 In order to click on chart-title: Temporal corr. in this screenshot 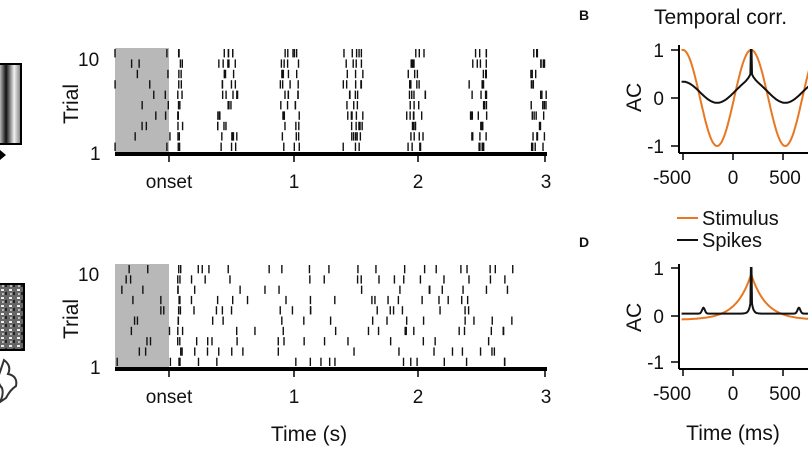, I will do `click(720, 17)`.